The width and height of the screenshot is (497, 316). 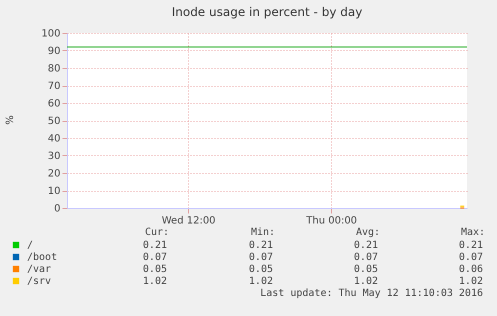 I want to click on y-tick-label: 30, so click(x=54, y=156).